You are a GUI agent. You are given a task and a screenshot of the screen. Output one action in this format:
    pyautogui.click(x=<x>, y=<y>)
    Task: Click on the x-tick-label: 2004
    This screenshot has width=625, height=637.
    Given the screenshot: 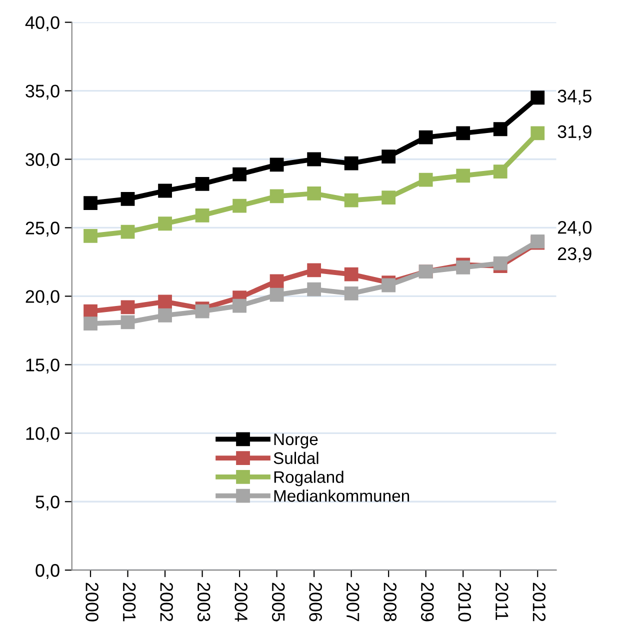 What is the action you would take?
    pyautogui.click(x=241, y=602)
    